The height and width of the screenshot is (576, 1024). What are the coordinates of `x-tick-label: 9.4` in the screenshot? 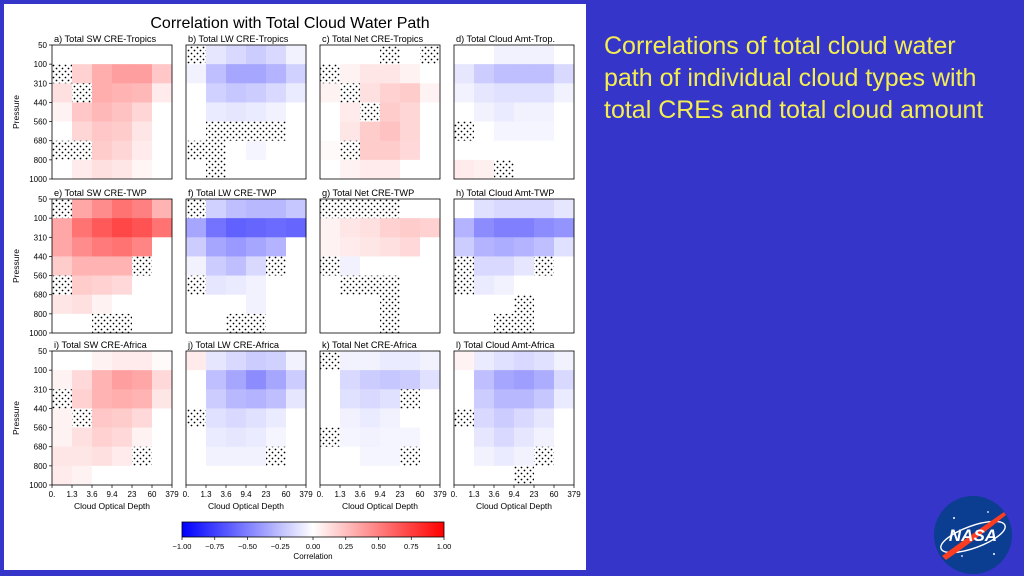 It's located at (112, 494).